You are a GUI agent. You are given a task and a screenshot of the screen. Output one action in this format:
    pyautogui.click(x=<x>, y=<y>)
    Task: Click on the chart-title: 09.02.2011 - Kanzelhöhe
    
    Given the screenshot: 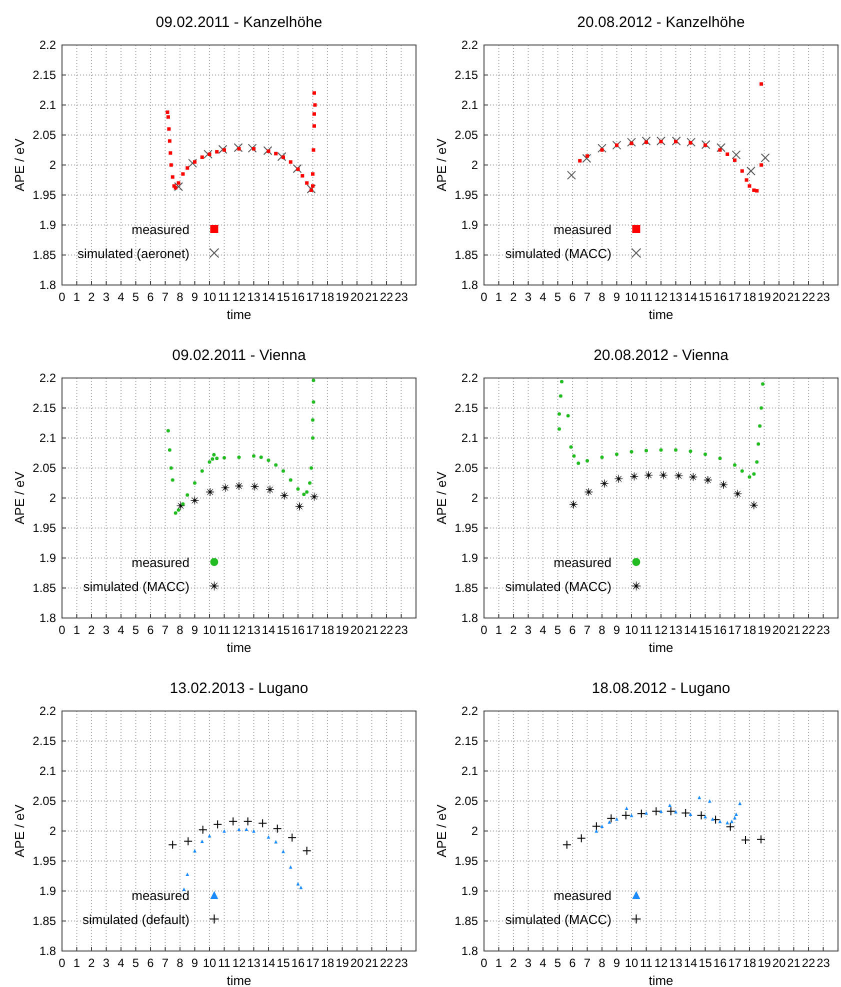 What is the action you would take?
    pyautogui.click(x=239, y=22)
    